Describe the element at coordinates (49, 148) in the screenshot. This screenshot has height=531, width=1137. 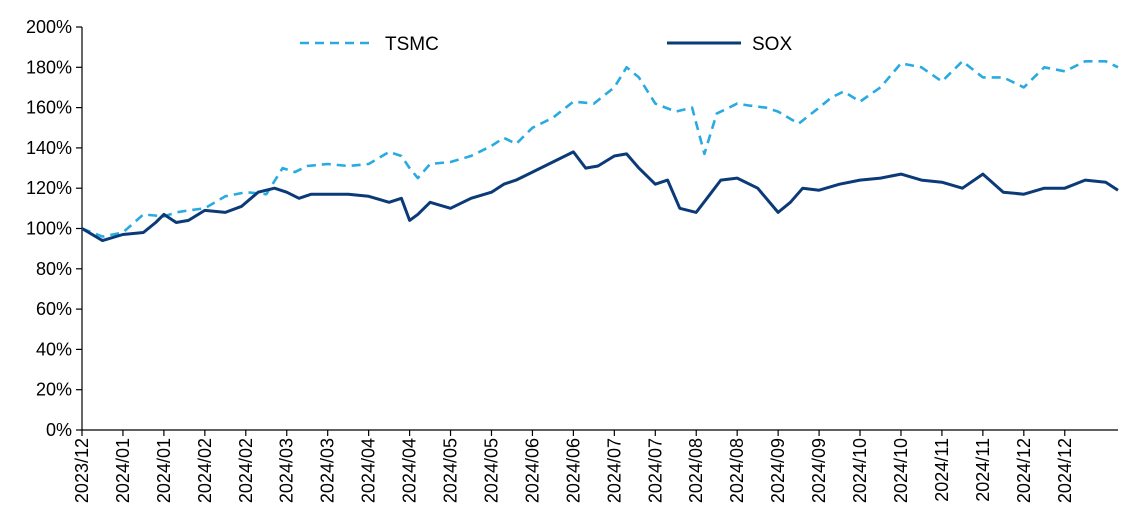
I see `y-tick-label: 140%` at that location.